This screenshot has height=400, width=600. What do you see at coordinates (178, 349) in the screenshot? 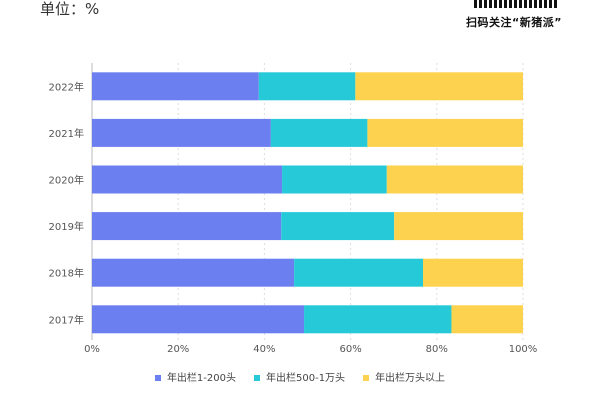
I see `x-tick-label: 20%` at bounding box center [178, 349].